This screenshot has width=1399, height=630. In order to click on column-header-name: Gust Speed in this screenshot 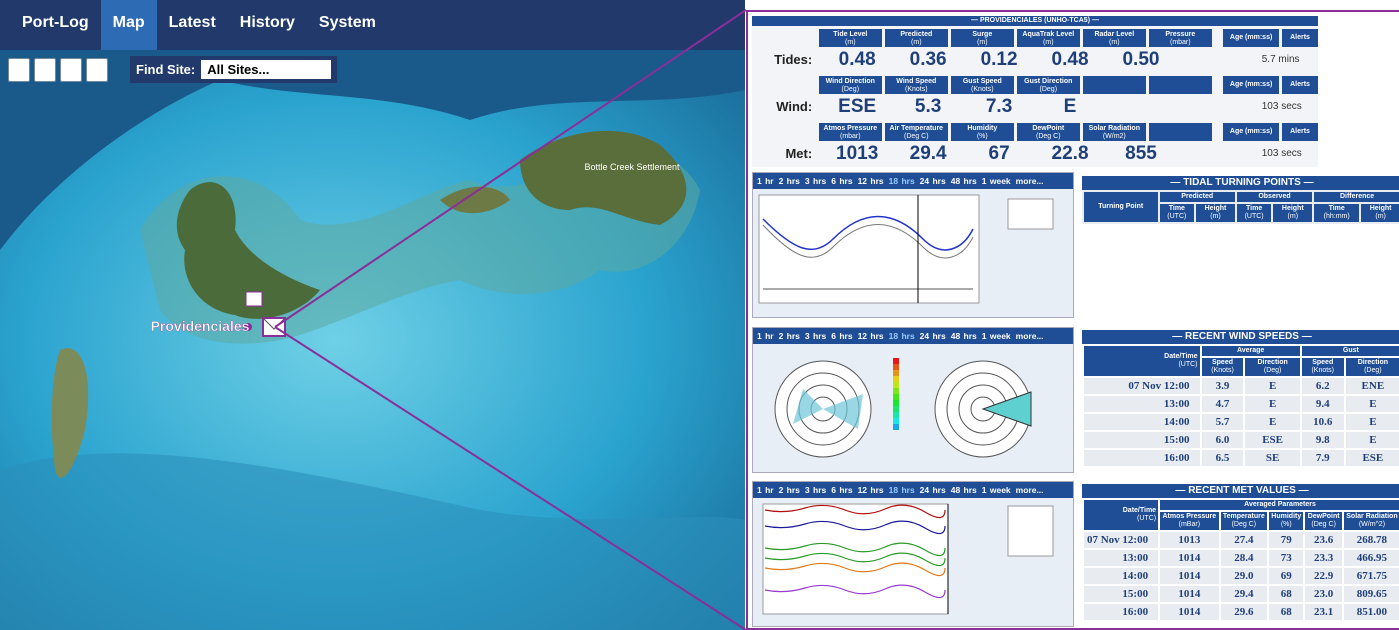, I will do `click(982, 81)`.